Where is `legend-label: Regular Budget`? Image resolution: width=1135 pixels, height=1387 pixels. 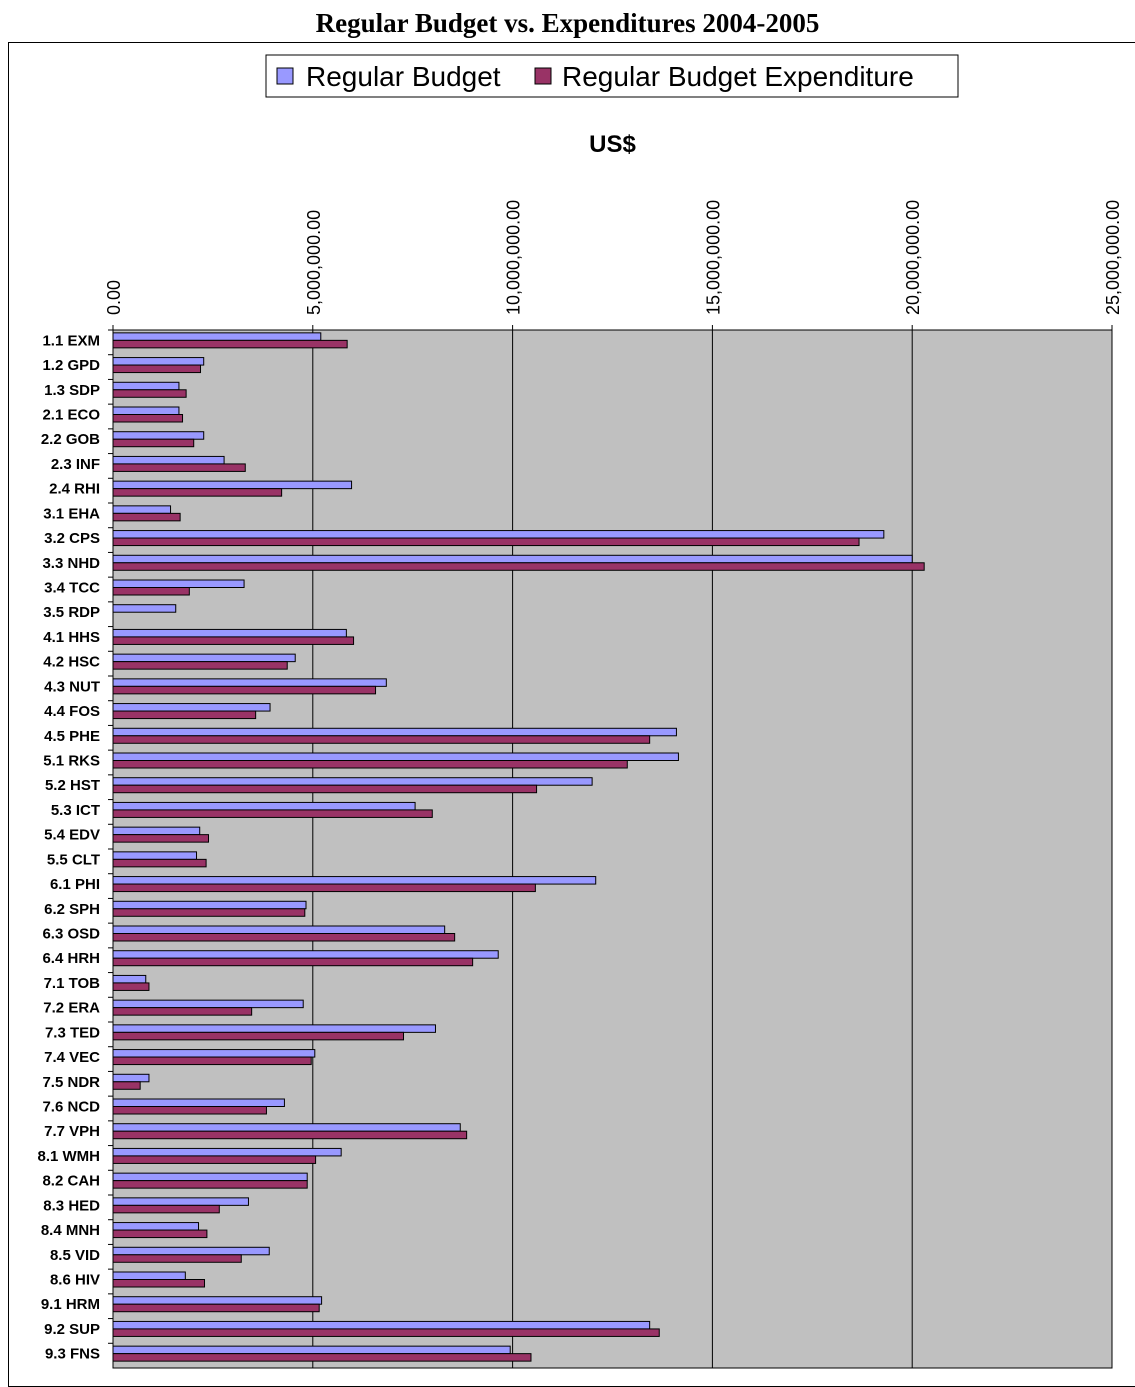
legend-label: Regular Budget is located at coordinates (403, 76).